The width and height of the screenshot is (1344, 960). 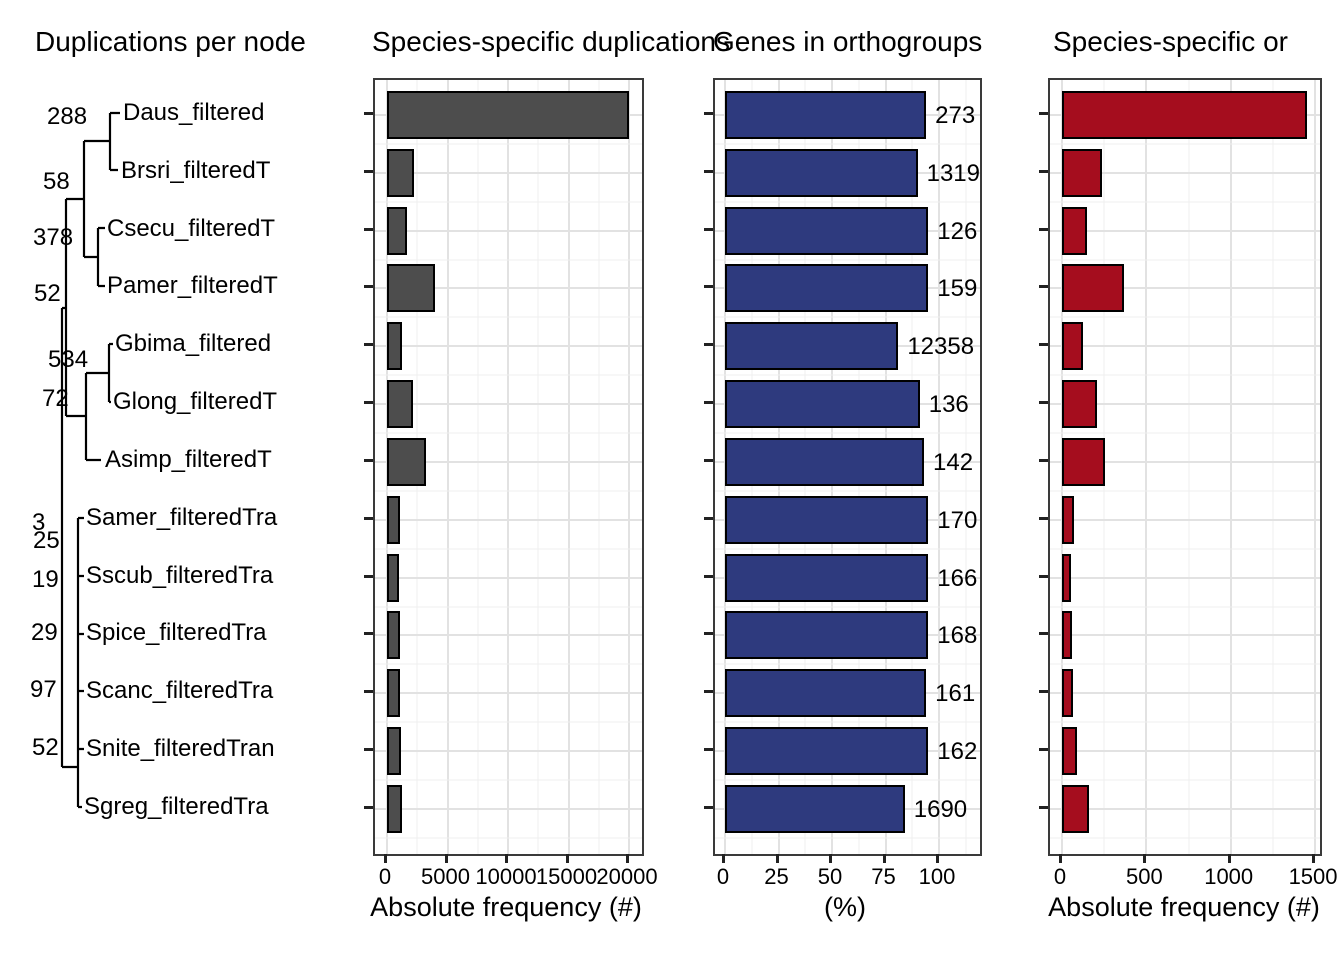 I want to click on x-tick-label: 10000, so click(x=506, y=876).